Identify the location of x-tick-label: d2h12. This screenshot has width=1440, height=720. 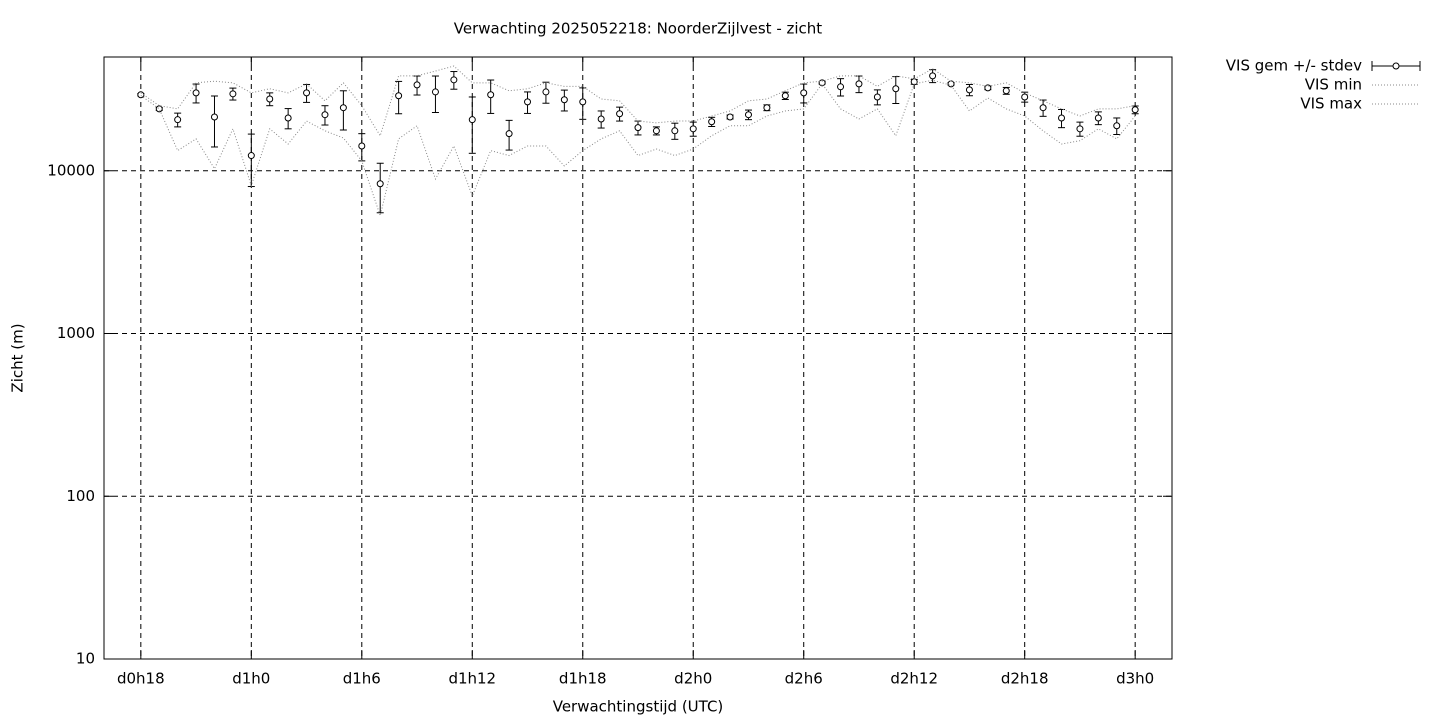
(914, 679).